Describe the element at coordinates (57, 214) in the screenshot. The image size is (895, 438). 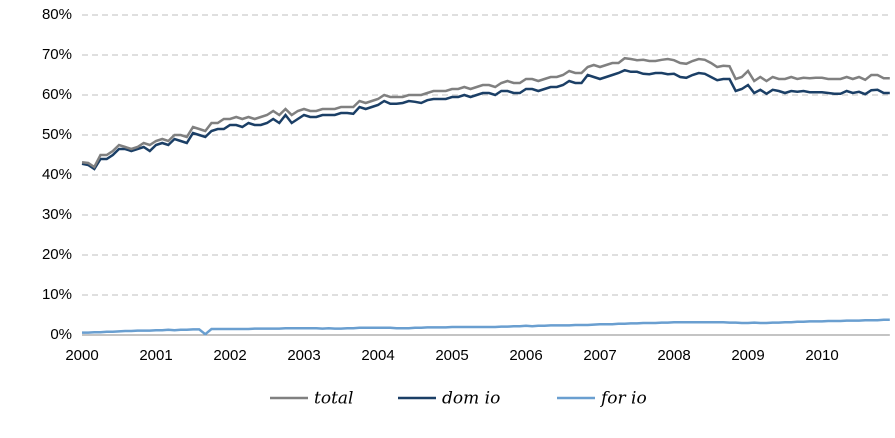
I see `y-tick-label: 30%` at that location.